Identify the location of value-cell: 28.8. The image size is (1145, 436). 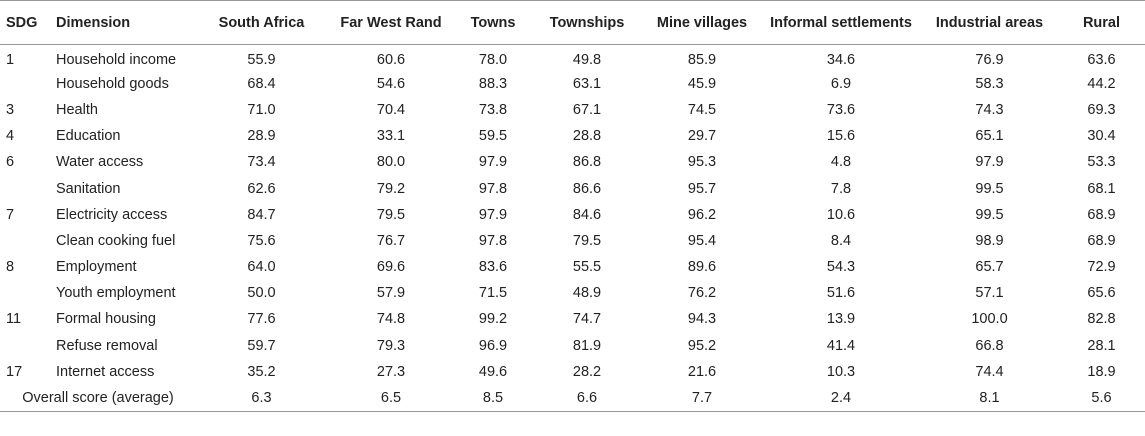
(587, 136).